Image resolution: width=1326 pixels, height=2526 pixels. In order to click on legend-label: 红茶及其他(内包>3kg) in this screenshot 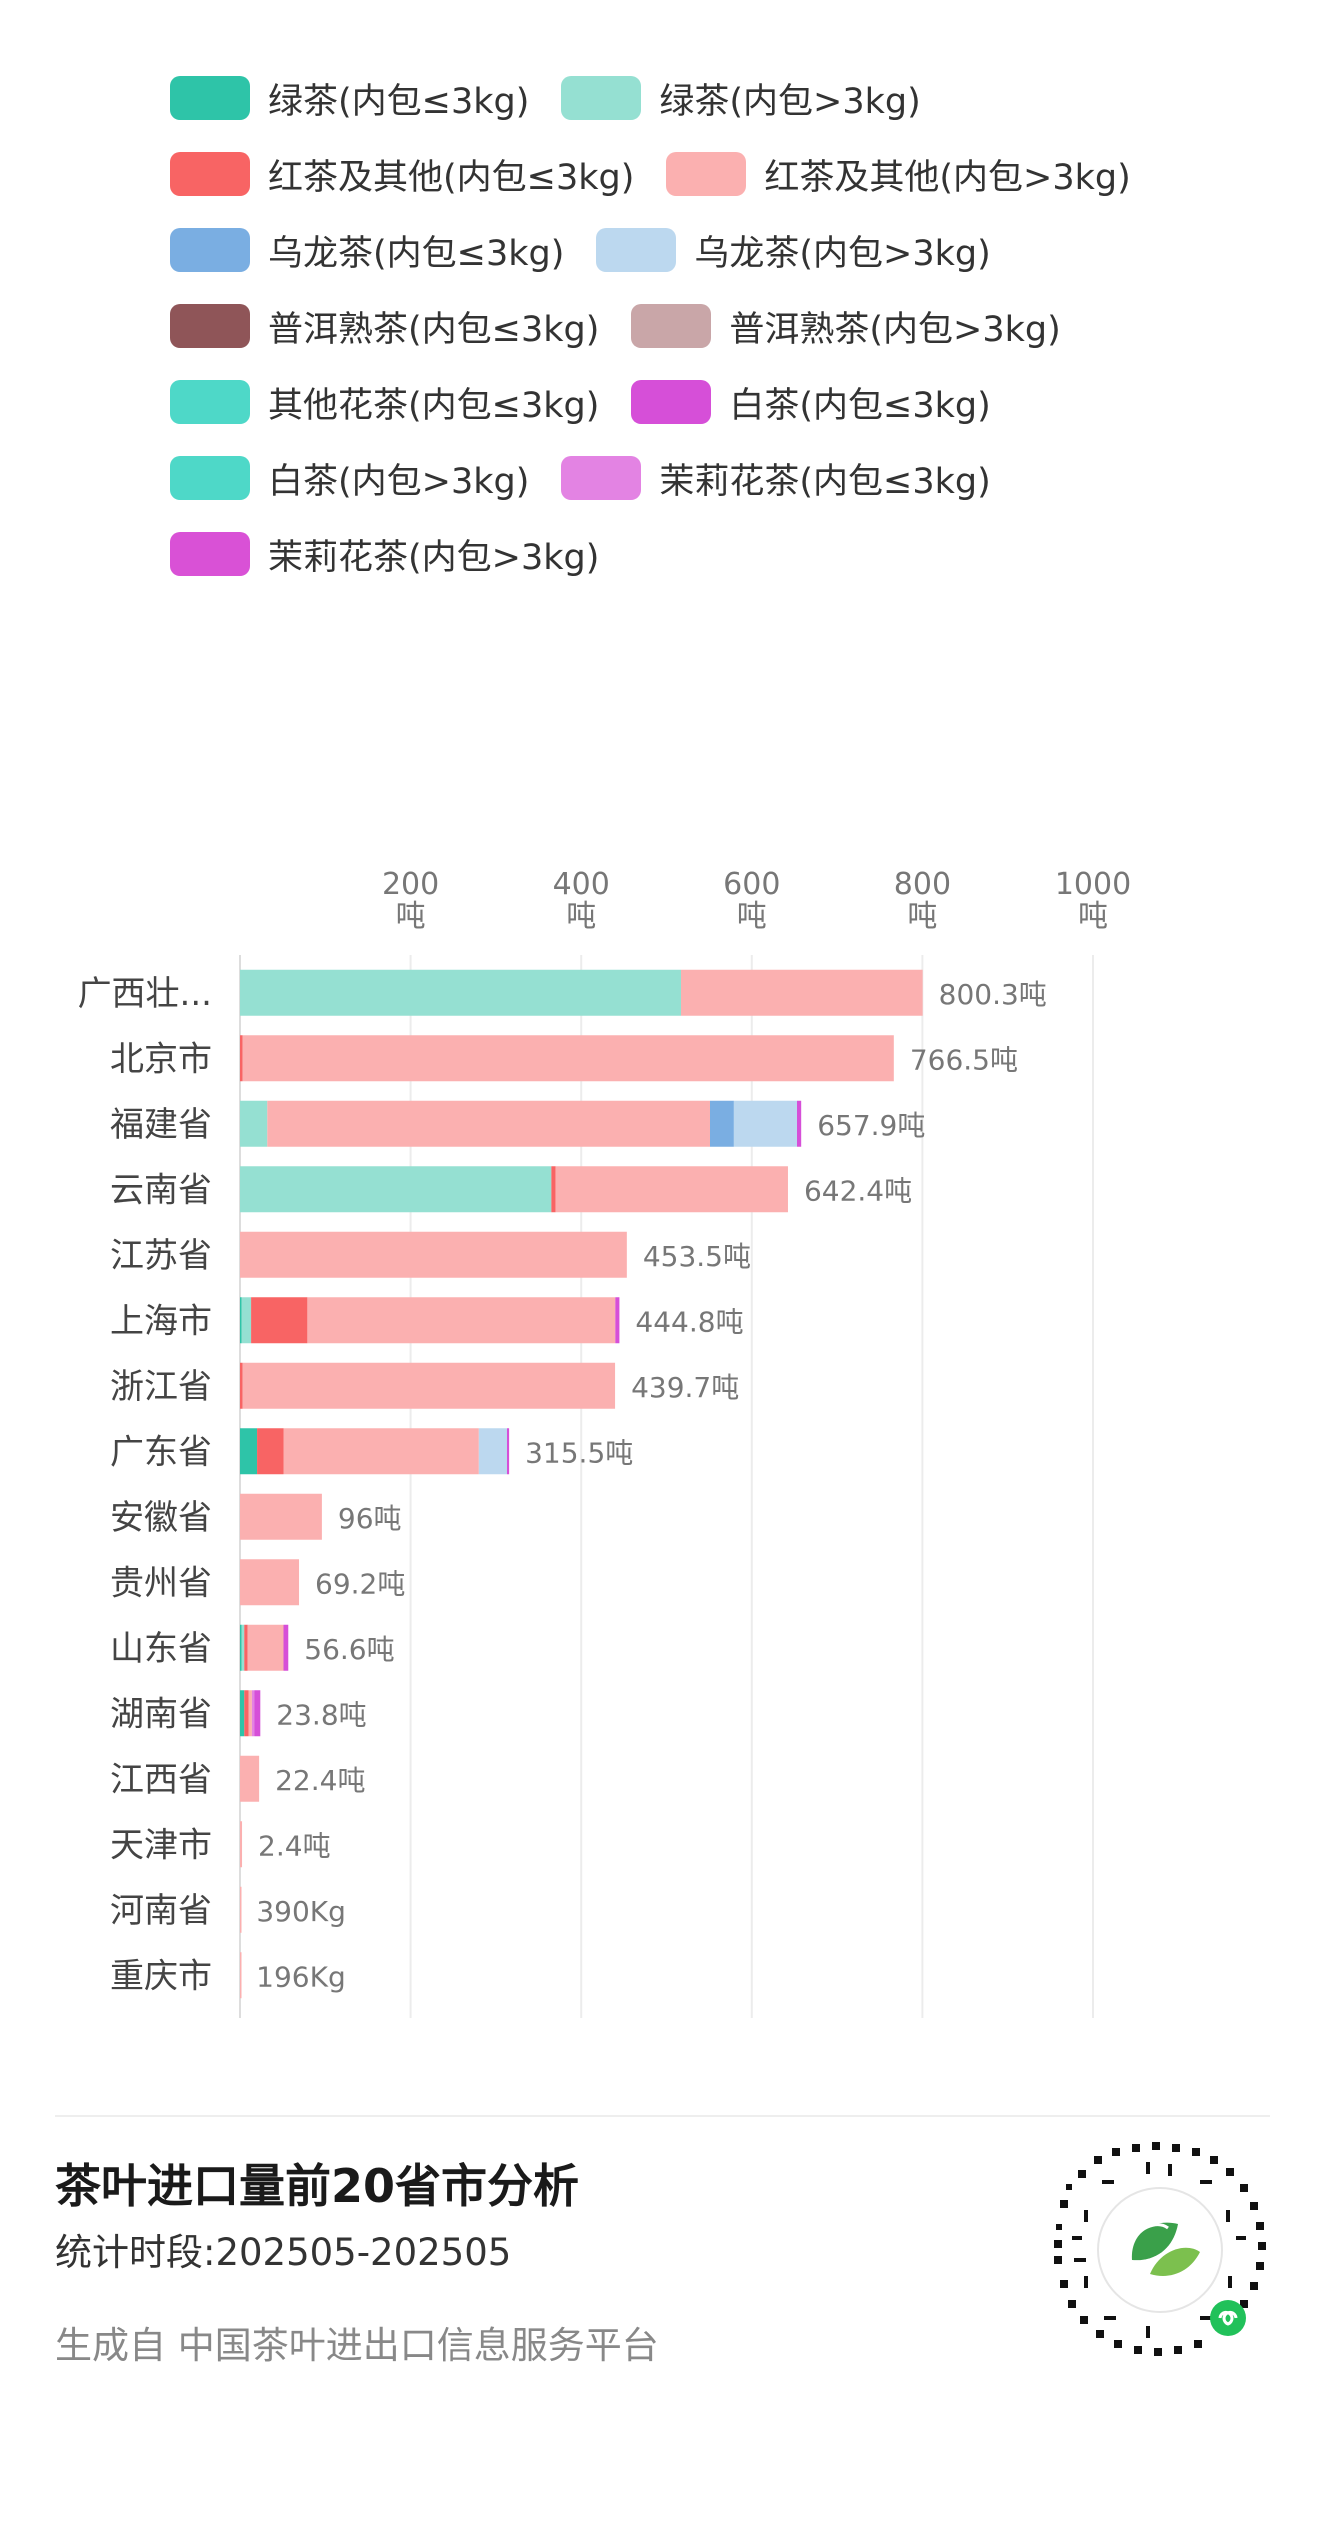, I will do `click(947, 177)`.